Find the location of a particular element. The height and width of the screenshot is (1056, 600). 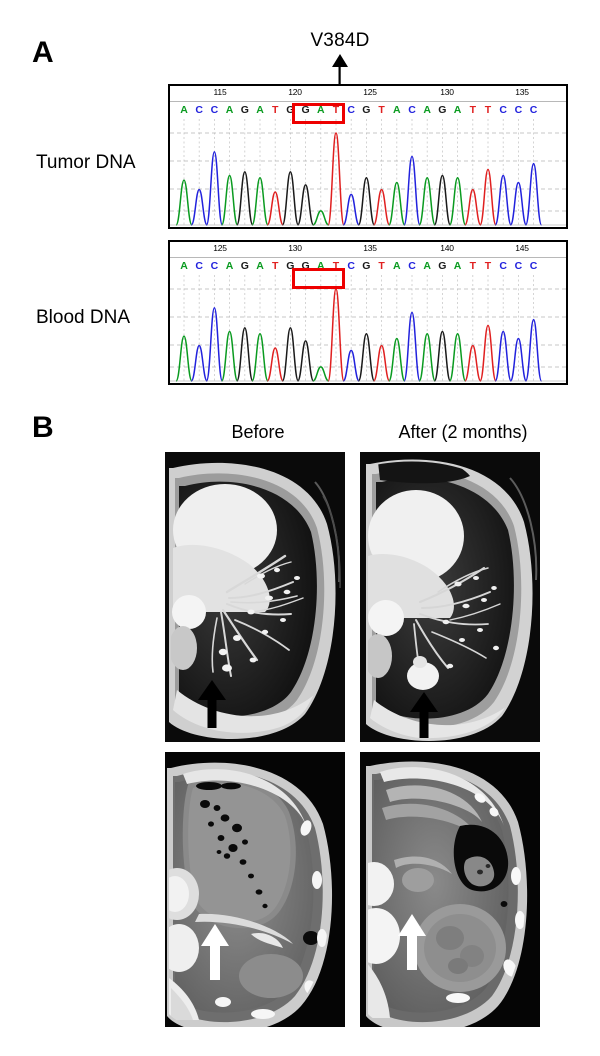

panel-b-letter: B is located at coordinates (43, 427).